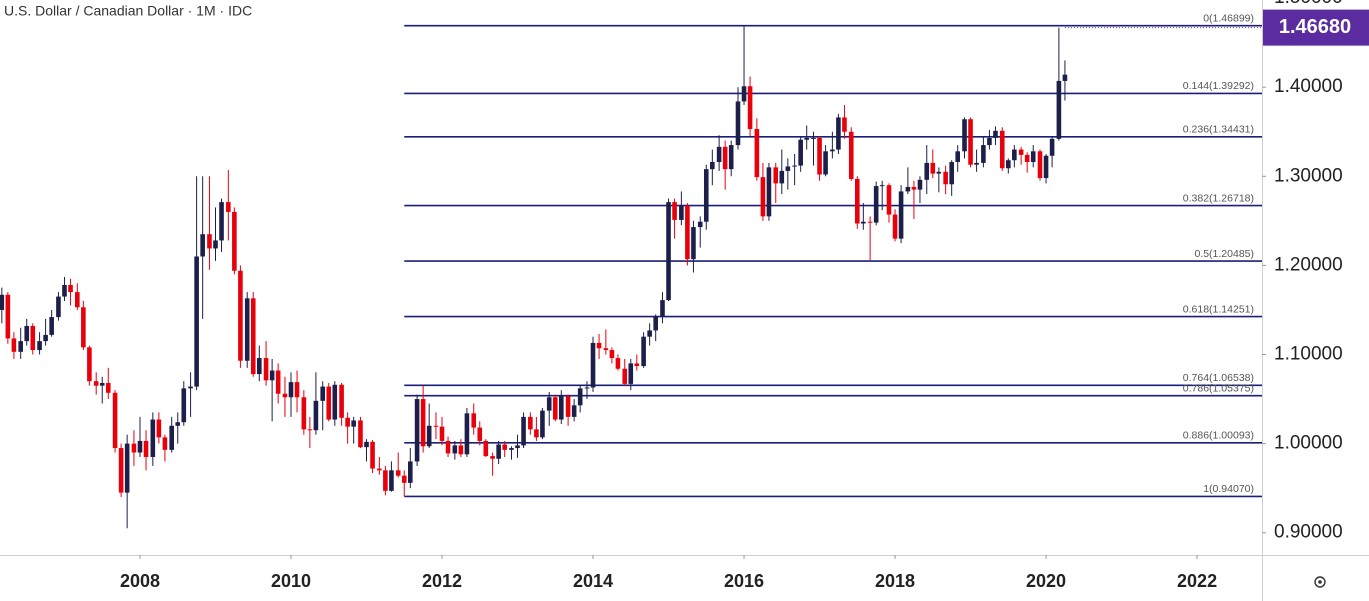 Image resolution: width=1369 pixels, height=601 pixels. Describe the element at coordinates (1218, 378) in the screenshot. I see `fib-level-label: 0.764(1.06538)` at that location.